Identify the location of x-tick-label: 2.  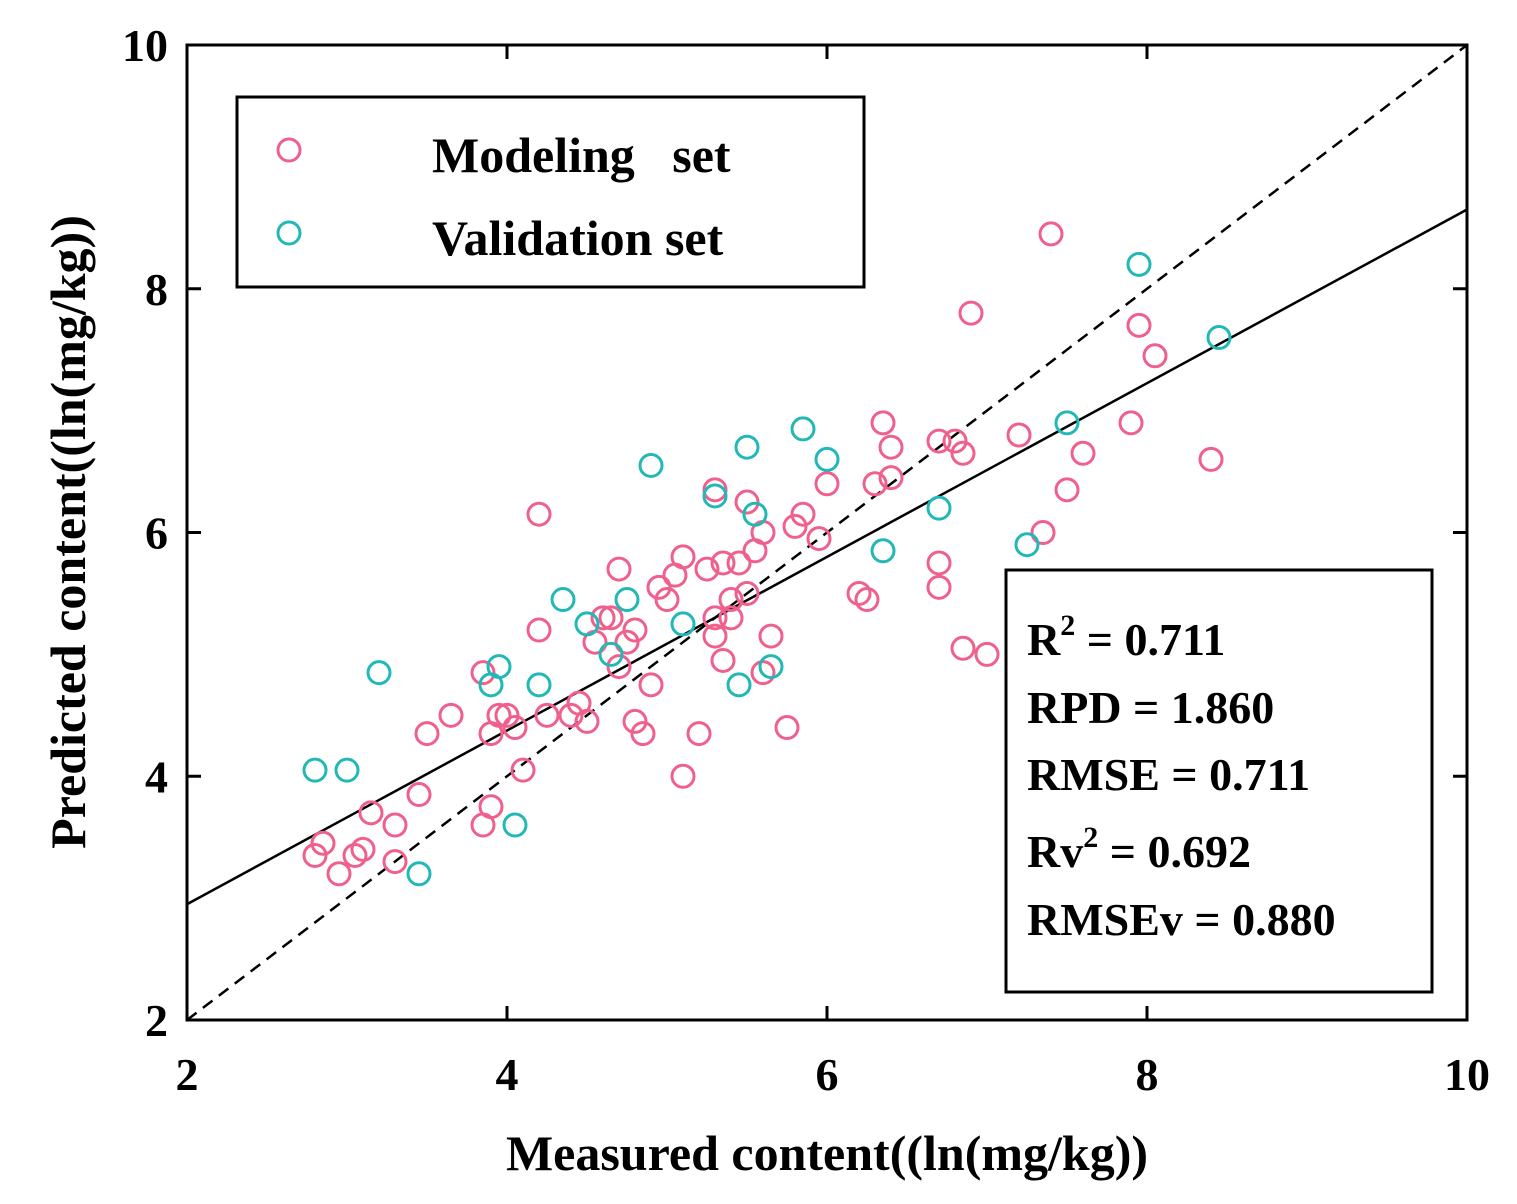
(187, 1074).